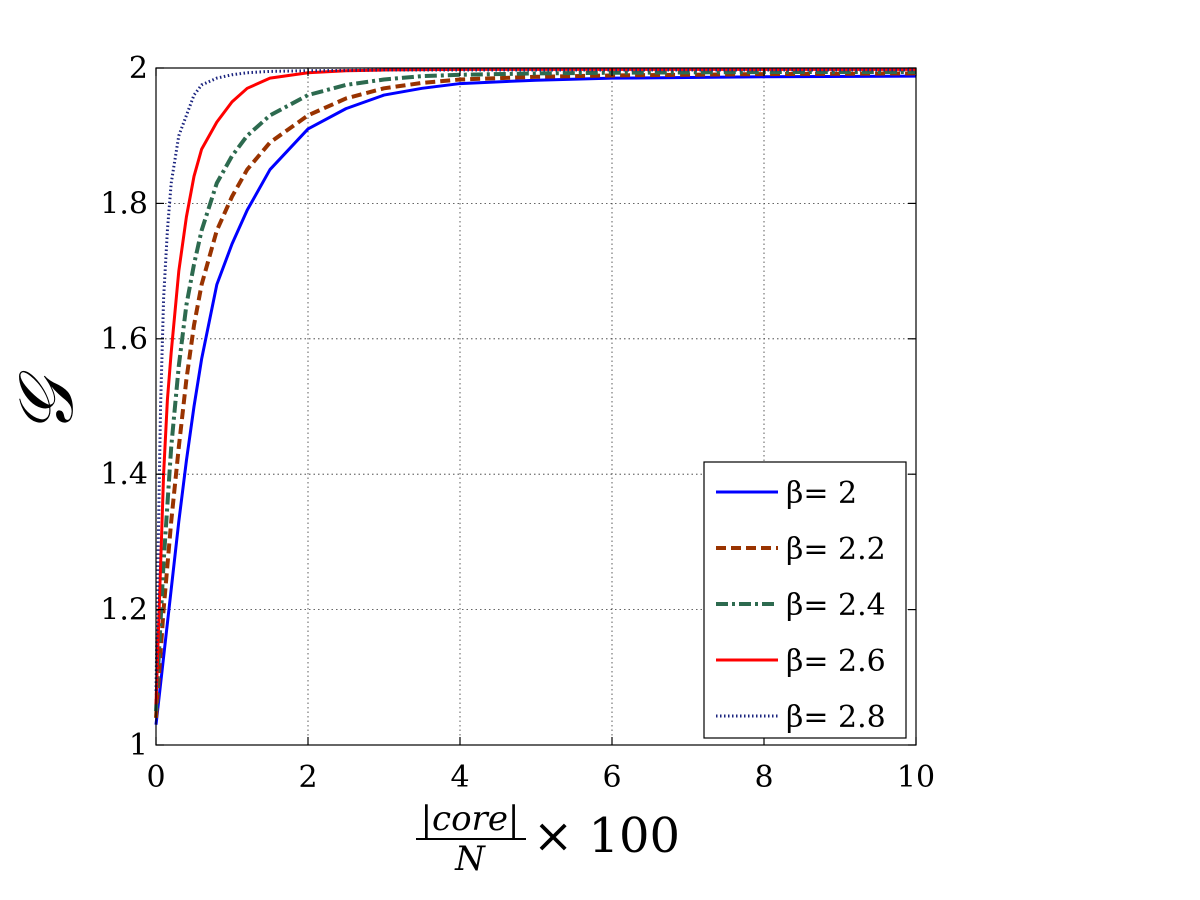 This screenshot has height=900, width=1200. What do you see at coordinates (307, 777) in the screenshot?
I see `x-tick-label: 2` at bounding box center [307, 777].